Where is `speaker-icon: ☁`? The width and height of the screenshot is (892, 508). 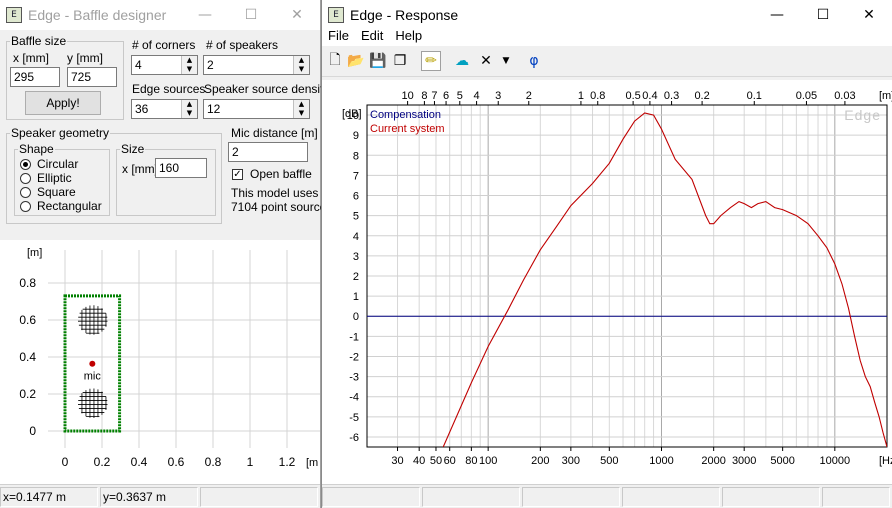
speaker-icon: ☁ is located at coordinates (462, 61).